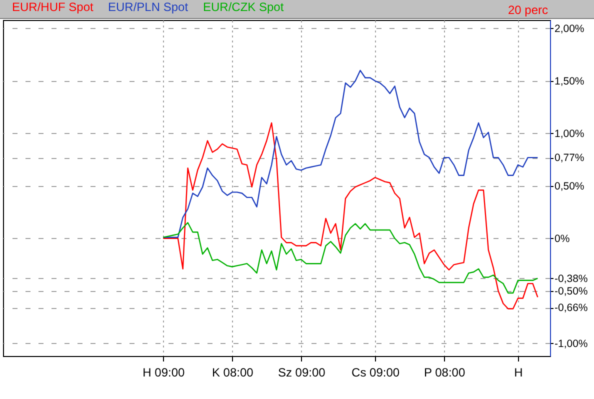  Describe the element at coordinates (569, 186) in the screenshot. I see `y-tick-label: 0,50%` at that location.